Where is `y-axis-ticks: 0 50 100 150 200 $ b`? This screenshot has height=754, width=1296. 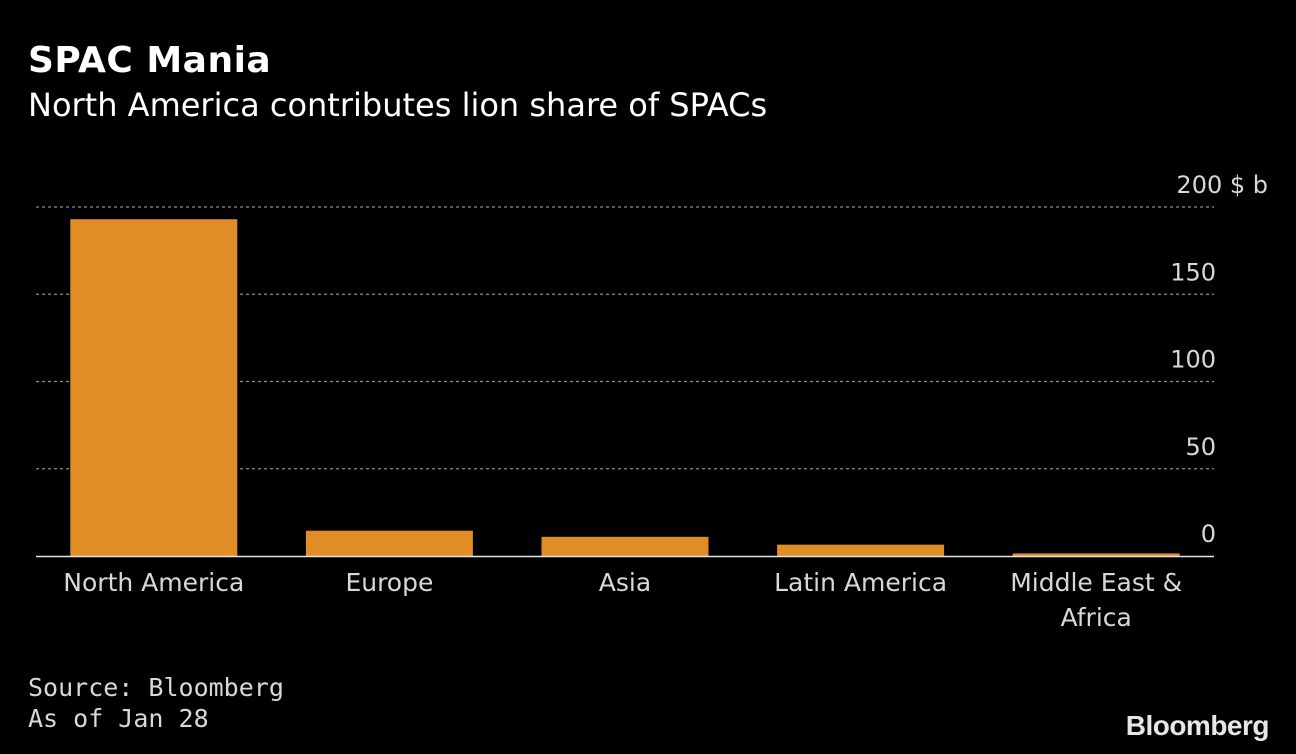
y-axis-ticks: 0 50 100 150 200 $ b is located at coordinates (1219, 359).